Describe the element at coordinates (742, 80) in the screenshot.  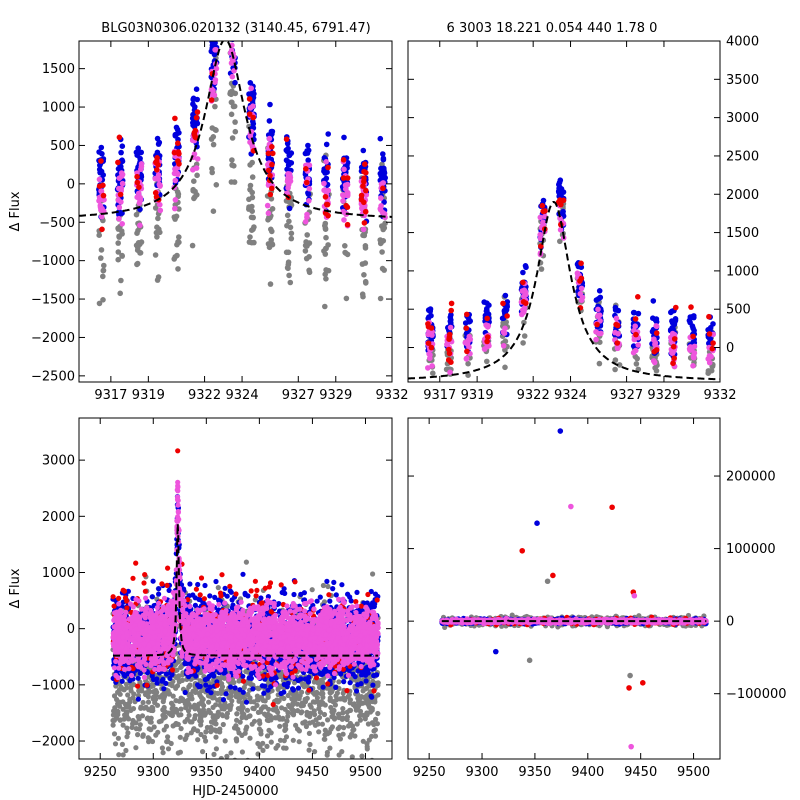
I see `y-tick-label: 3500` at that location.